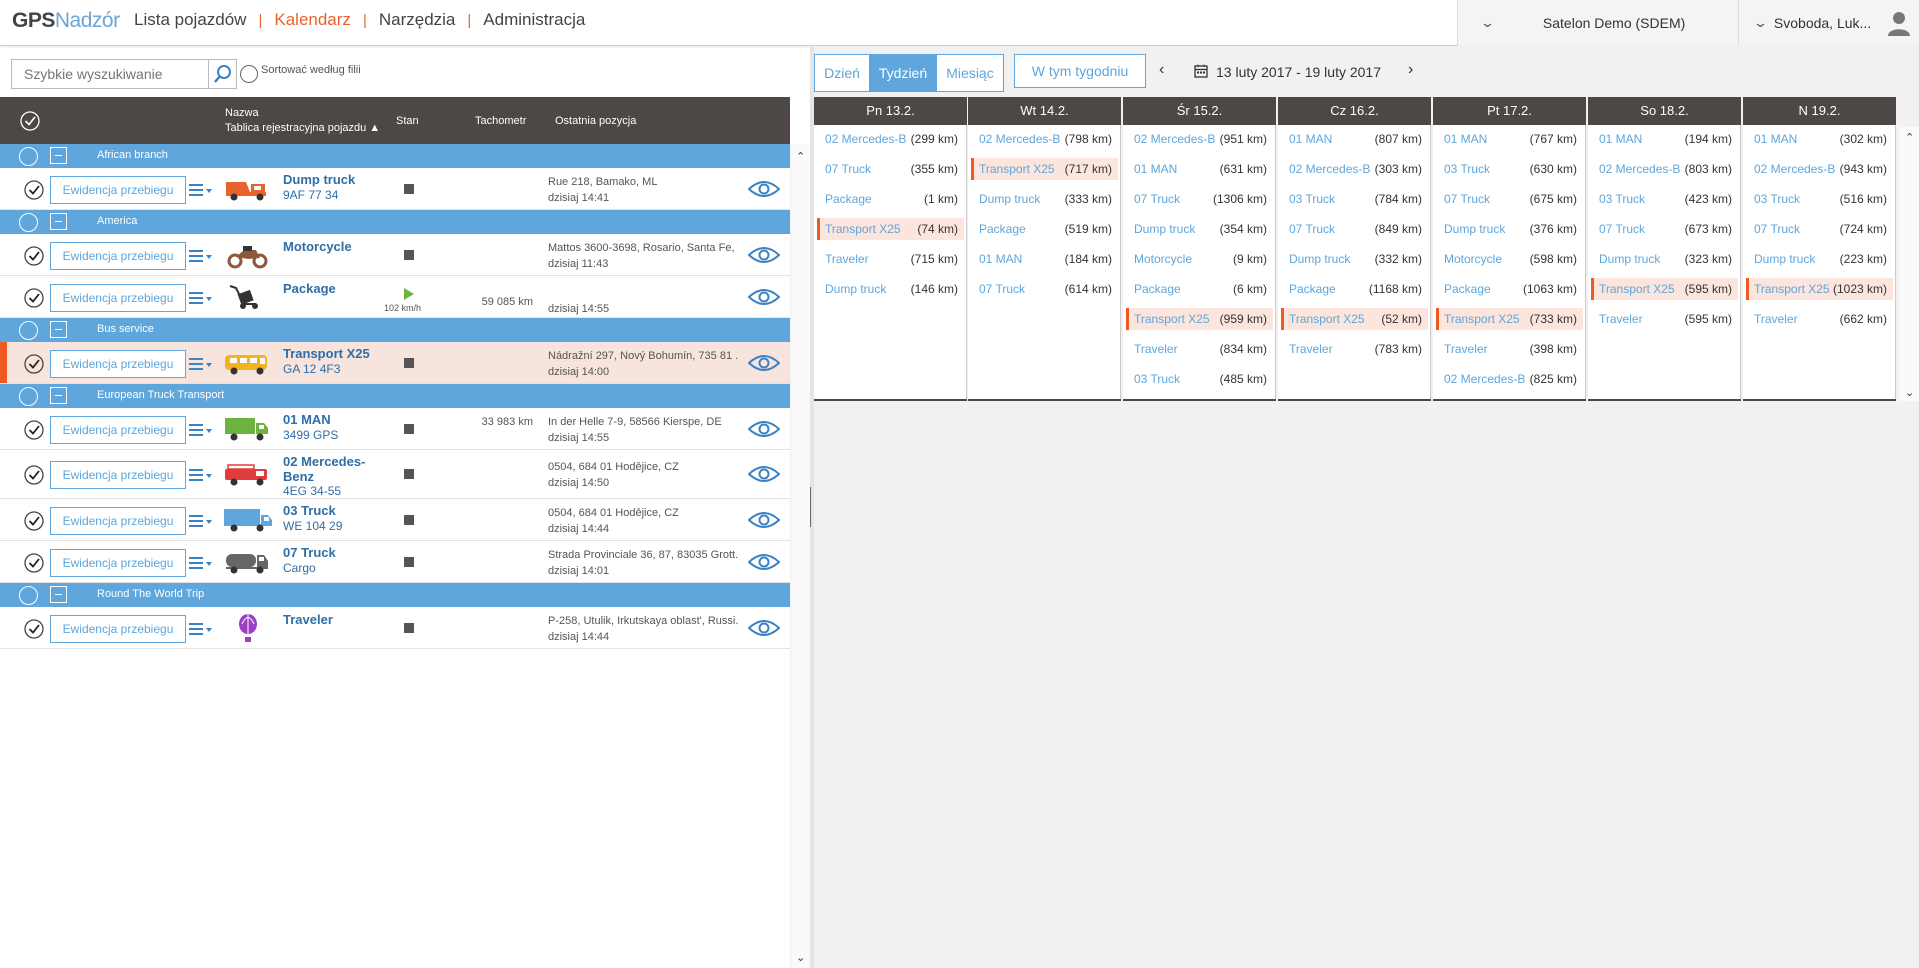 This screenshot has height=968, width=1919. Describe the element at coordinates (842, 73) in the screenshot. I see `view-day-button: Dzień` at that location.